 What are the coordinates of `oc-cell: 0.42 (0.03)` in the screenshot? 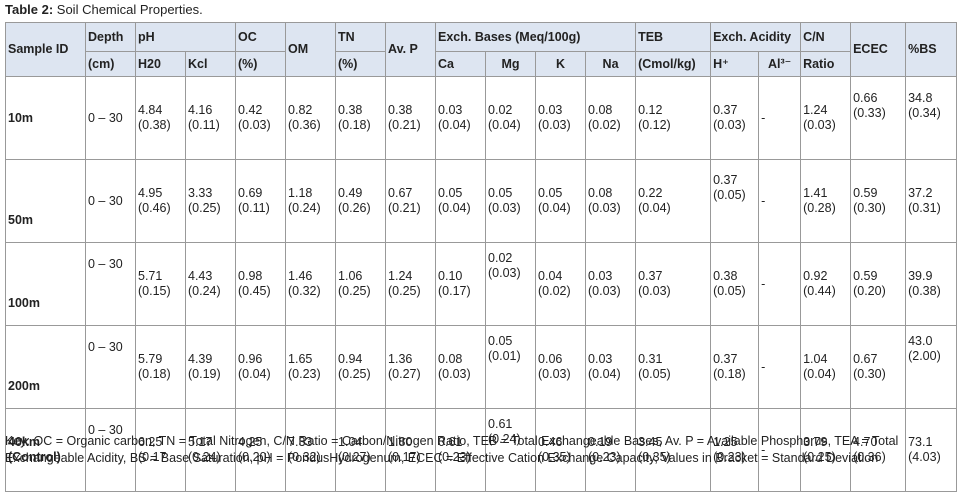 It's located at (261, 118).